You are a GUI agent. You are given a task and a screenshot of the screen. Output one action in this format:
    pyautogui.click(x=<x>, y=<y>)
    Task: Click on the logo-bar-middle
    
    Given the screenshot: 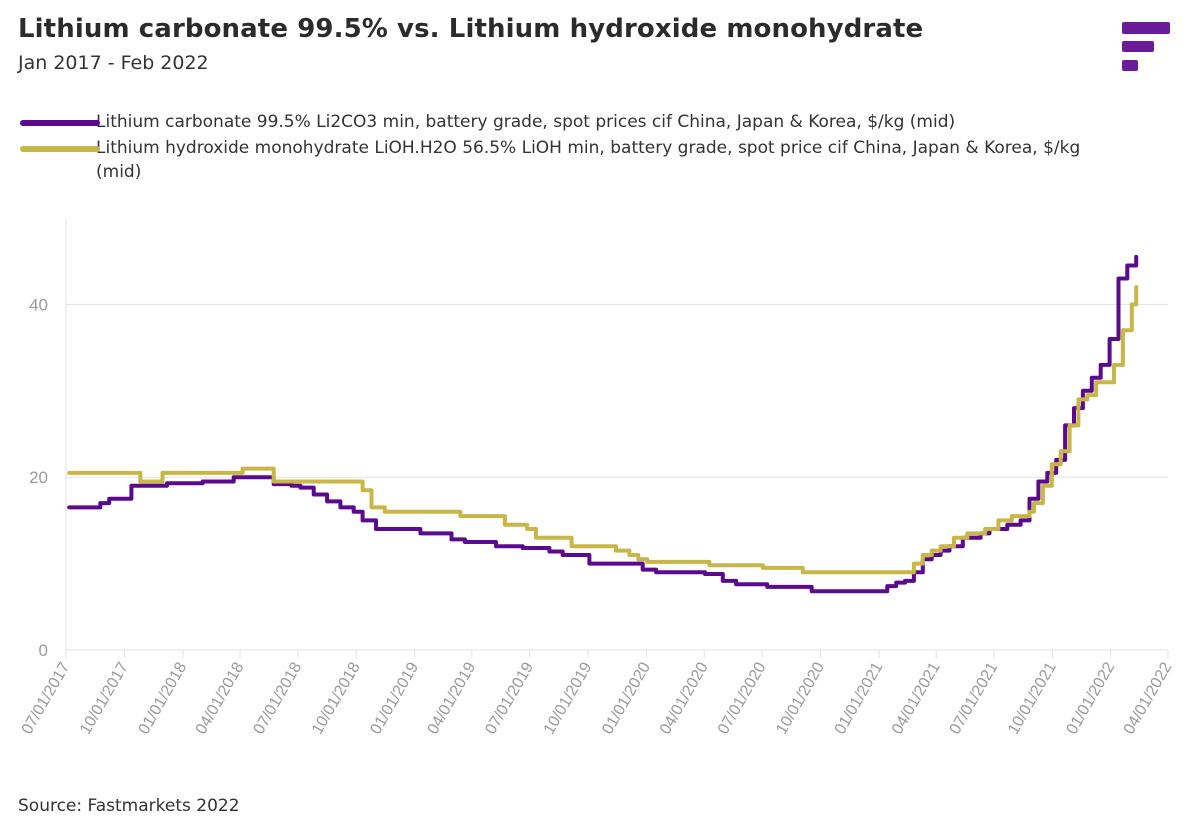 What is the action you would take?
    pyautogui.click(x=1138, y=46)
    